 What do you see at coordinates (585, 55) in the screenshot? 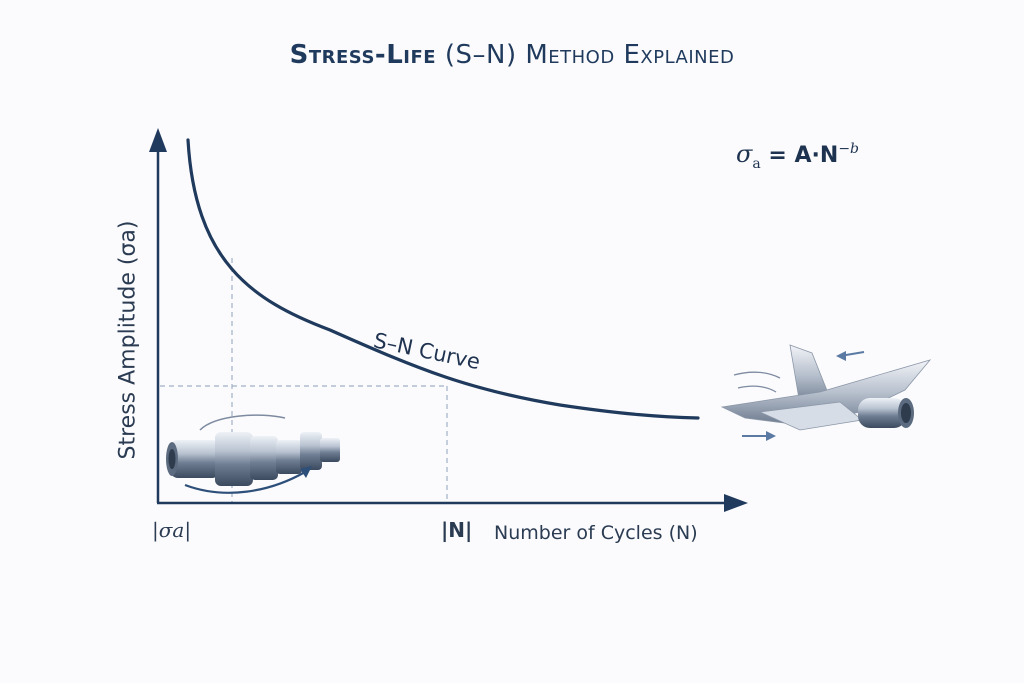
I see `title-rest: (S–N) Method Explained` at bounding box center [585, 55].